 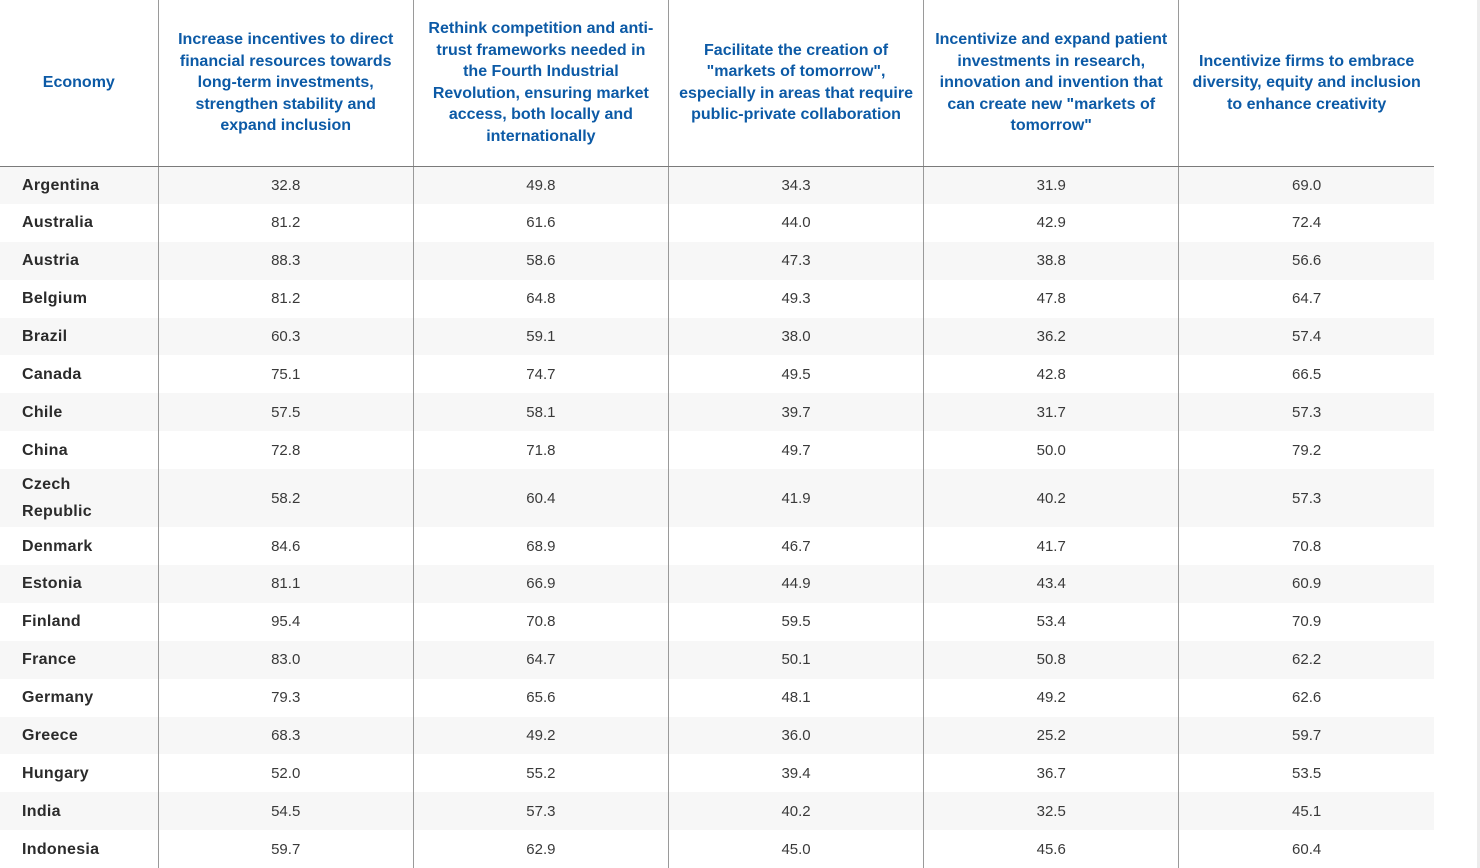 I want to click on table-row: Brazil 60.3 59.1 38.0 36.2 57.4, so click(x=717, y=336).